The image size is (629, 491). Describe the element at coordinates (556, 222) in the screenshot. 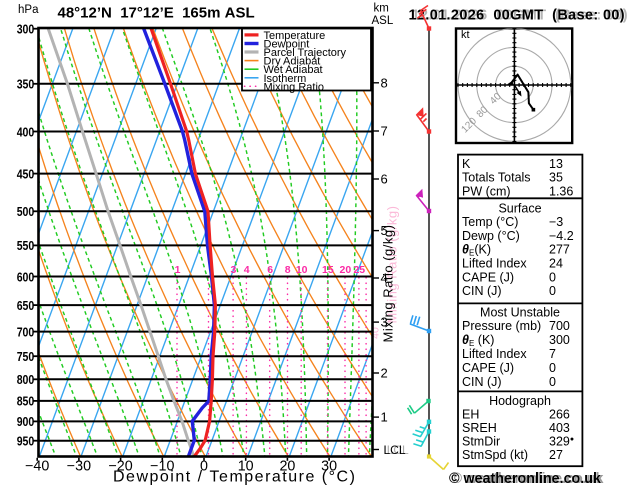

I see `svg-text: −3` at that location.